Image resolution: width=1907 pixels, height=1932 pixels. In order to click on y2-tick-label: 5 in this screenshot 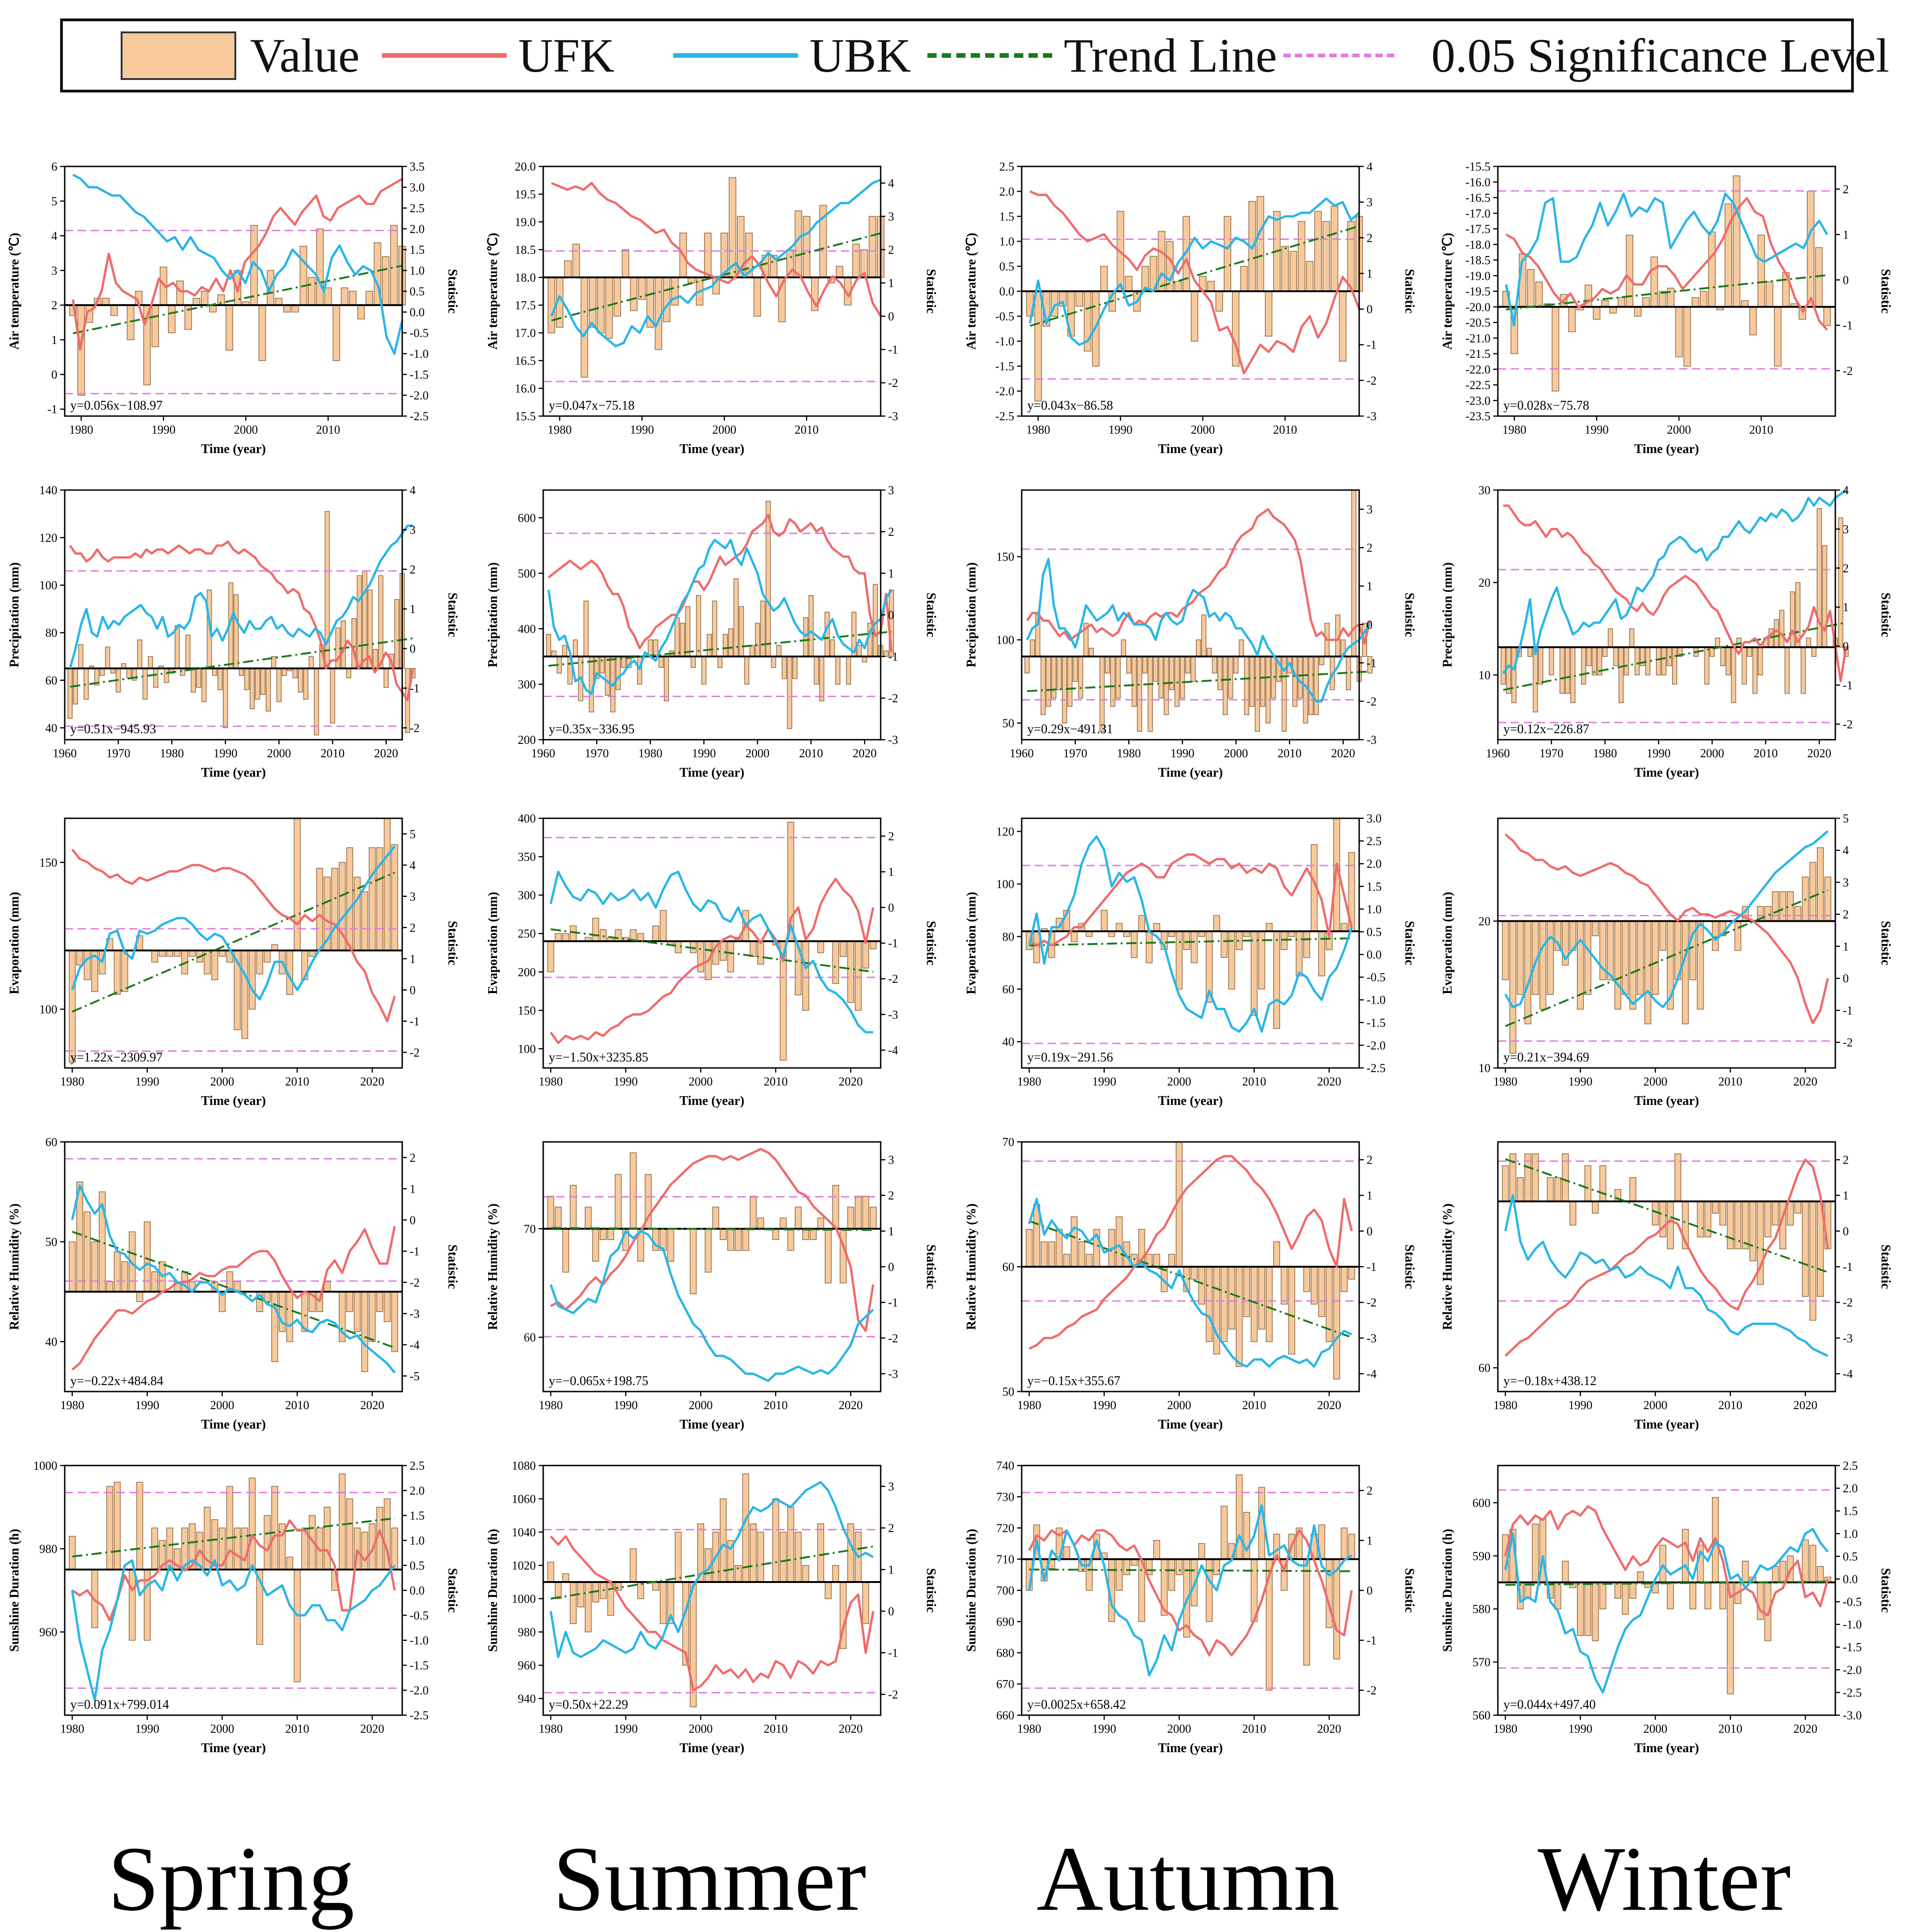, I will do `click(1846, 818)`.